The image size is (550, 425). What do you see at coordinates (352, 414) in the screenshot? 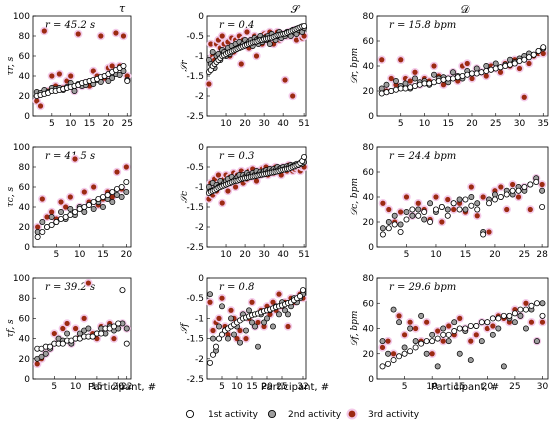
I see `legend-marker-third` at bounding box center [352, 414].